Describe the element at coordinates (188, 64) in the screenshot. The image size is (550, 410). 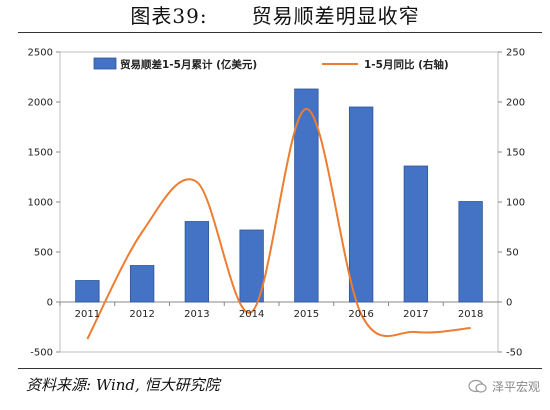
I see `legend-bar-label: 贸易顺差1-5月累计 (亿美元)` at that location.